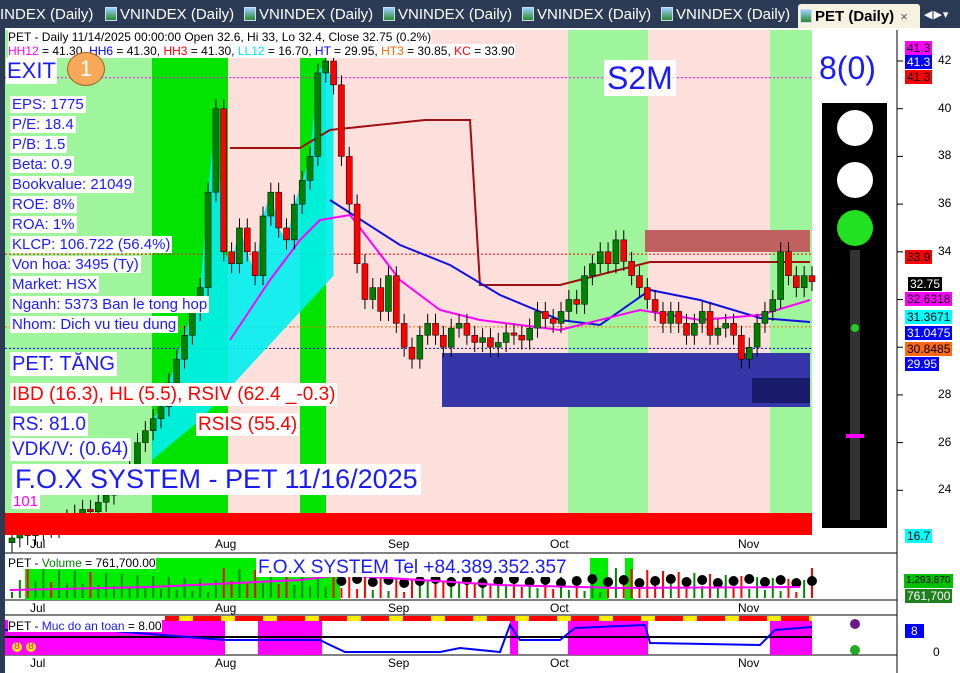  Describe the element at coordinates (599, 579) in the screenshot. I see `volume-band` at that location.